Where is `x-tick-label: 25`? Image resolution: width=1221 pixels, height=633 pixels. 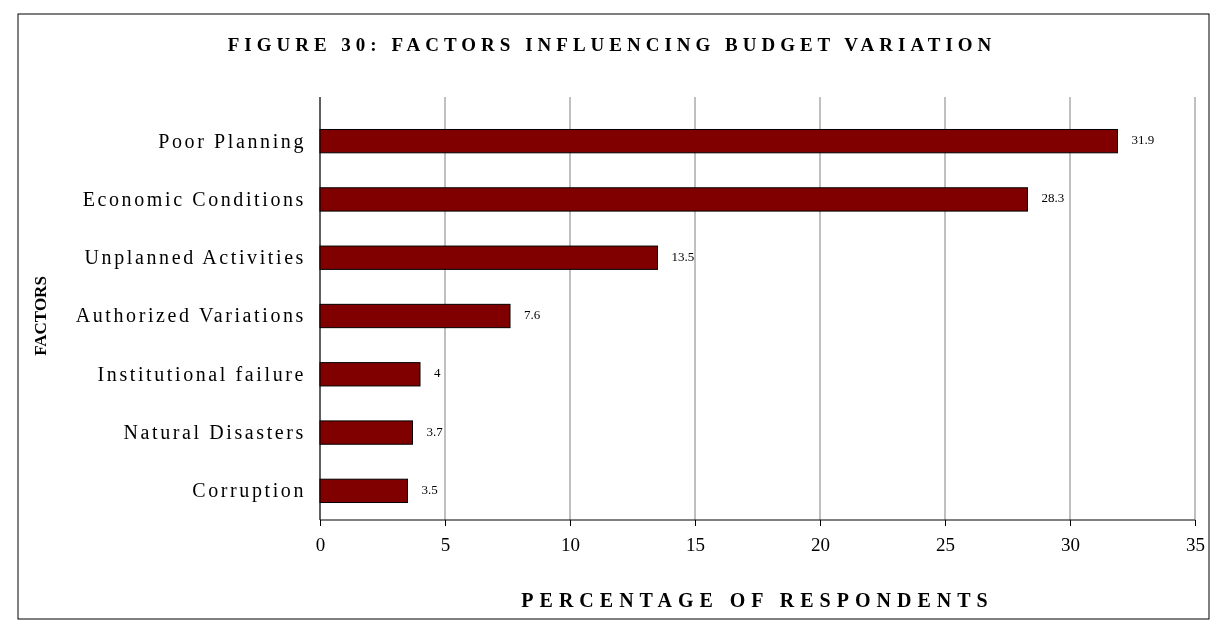
x-tick-label: 25 is located at coordinates (945, 545).